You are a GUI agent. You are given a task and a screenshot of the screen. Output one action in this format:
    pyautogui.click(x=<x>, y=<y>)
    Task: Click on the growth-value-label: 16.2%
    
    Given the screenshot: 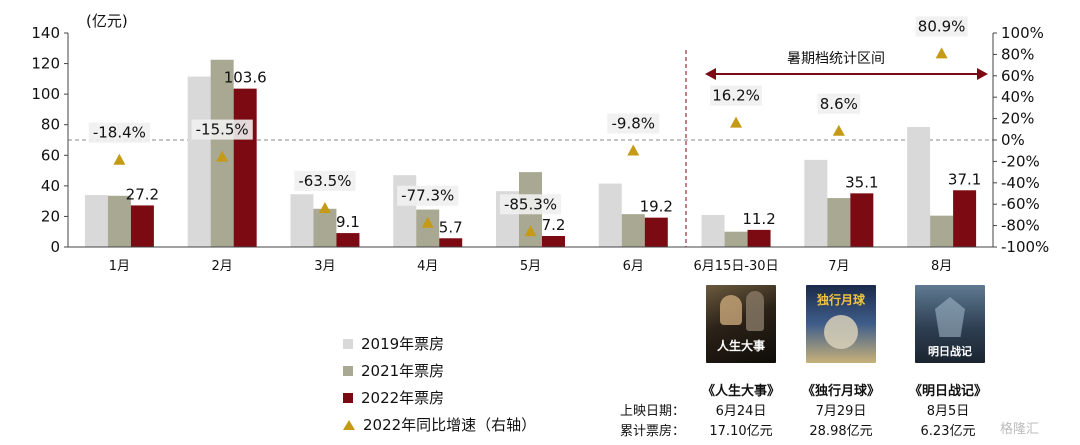 What is the action you would take?
    pyautogui.click(x=736, y=96)
    